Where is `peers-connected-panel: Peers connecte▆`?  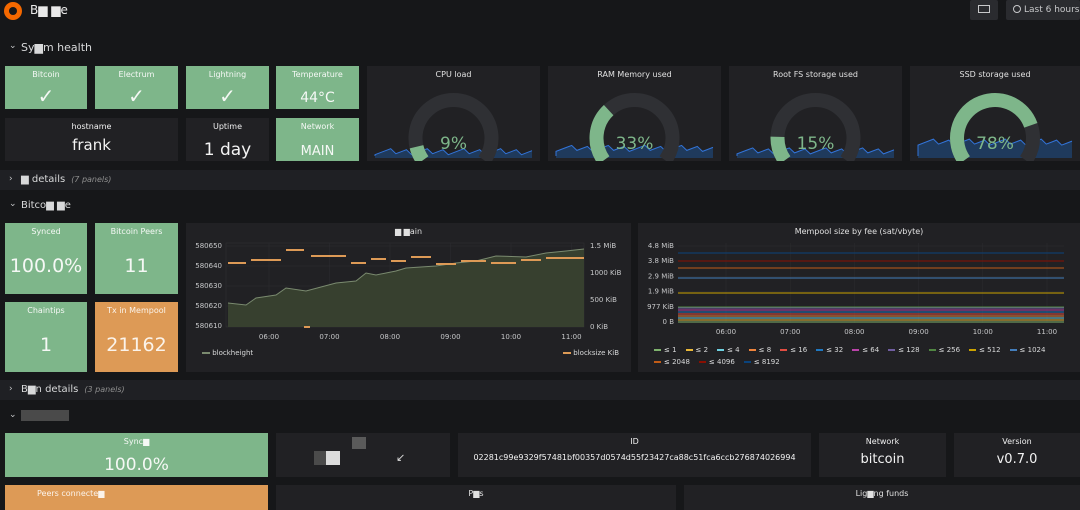
peers-connected-panel: Peers connecte▆ is located at coordinates (136, 497).